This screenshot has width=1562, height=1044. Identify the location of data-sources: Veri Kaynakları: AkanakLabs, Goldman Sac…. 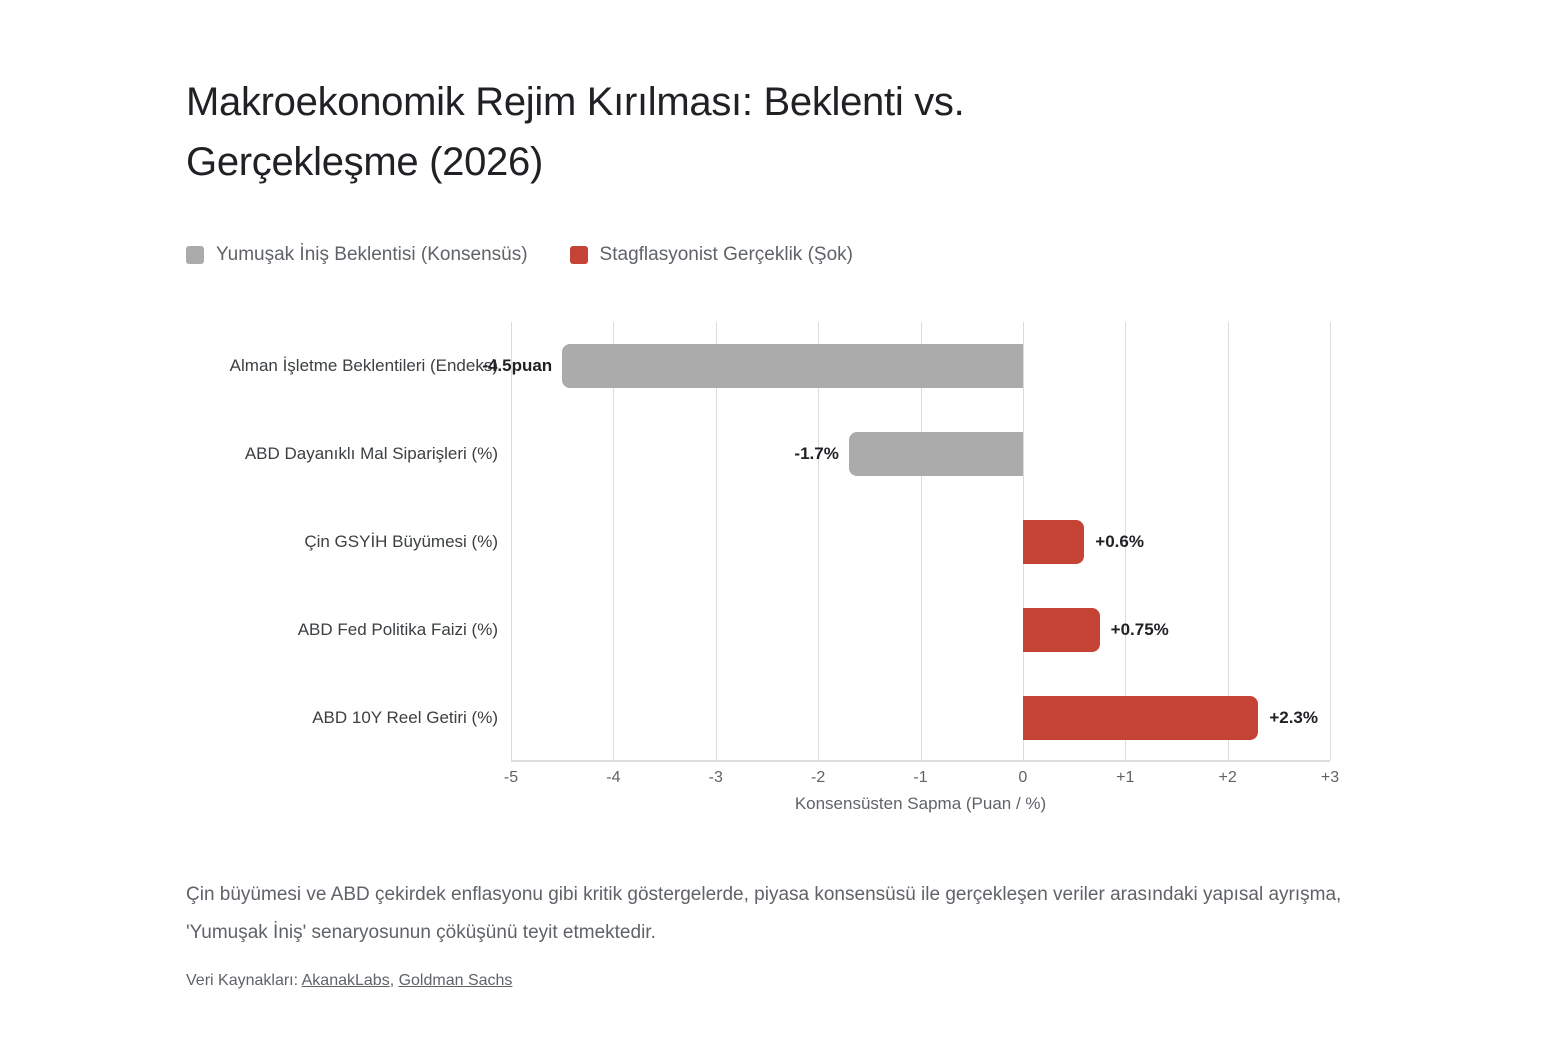
(874, 981).